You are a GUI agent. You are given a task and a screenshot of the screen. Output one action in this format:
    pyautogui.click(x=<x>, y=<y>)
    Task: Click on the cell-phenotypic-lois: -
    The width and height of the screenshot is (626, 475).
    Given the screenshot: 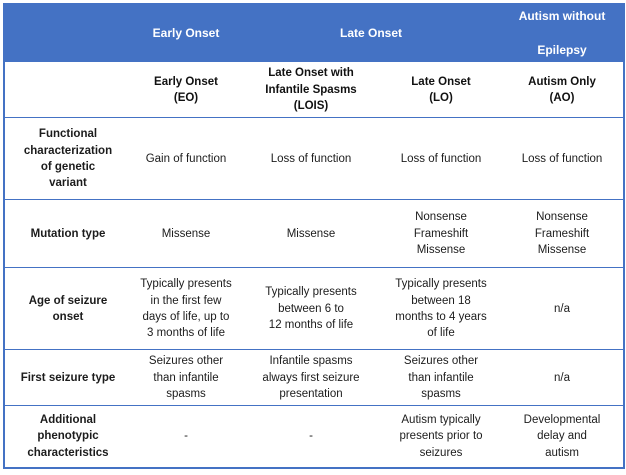 What is the action you would take?
    pyautogui.click(x=311, y=436)
    